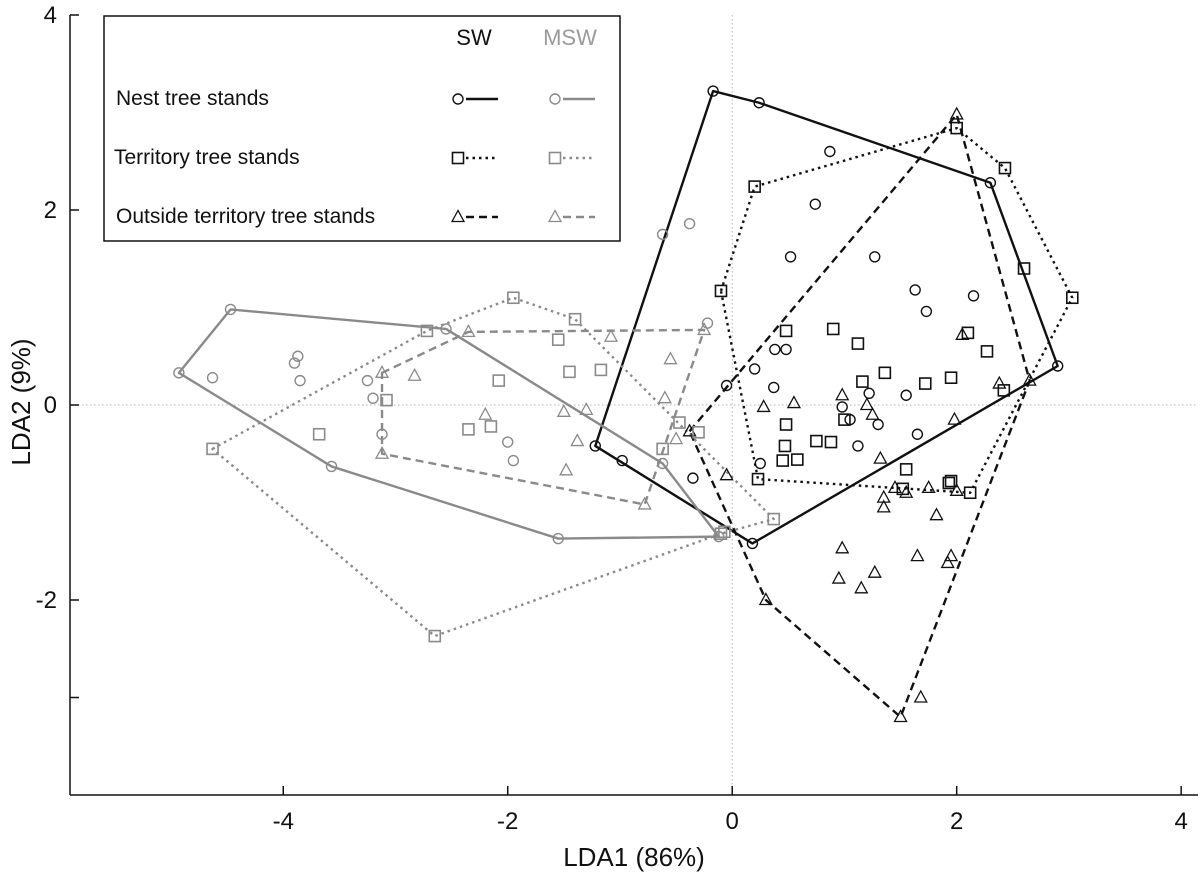 This screenshot has height=872, width=1204. I want to click on y-tick-label: -2, so click(46, 600).